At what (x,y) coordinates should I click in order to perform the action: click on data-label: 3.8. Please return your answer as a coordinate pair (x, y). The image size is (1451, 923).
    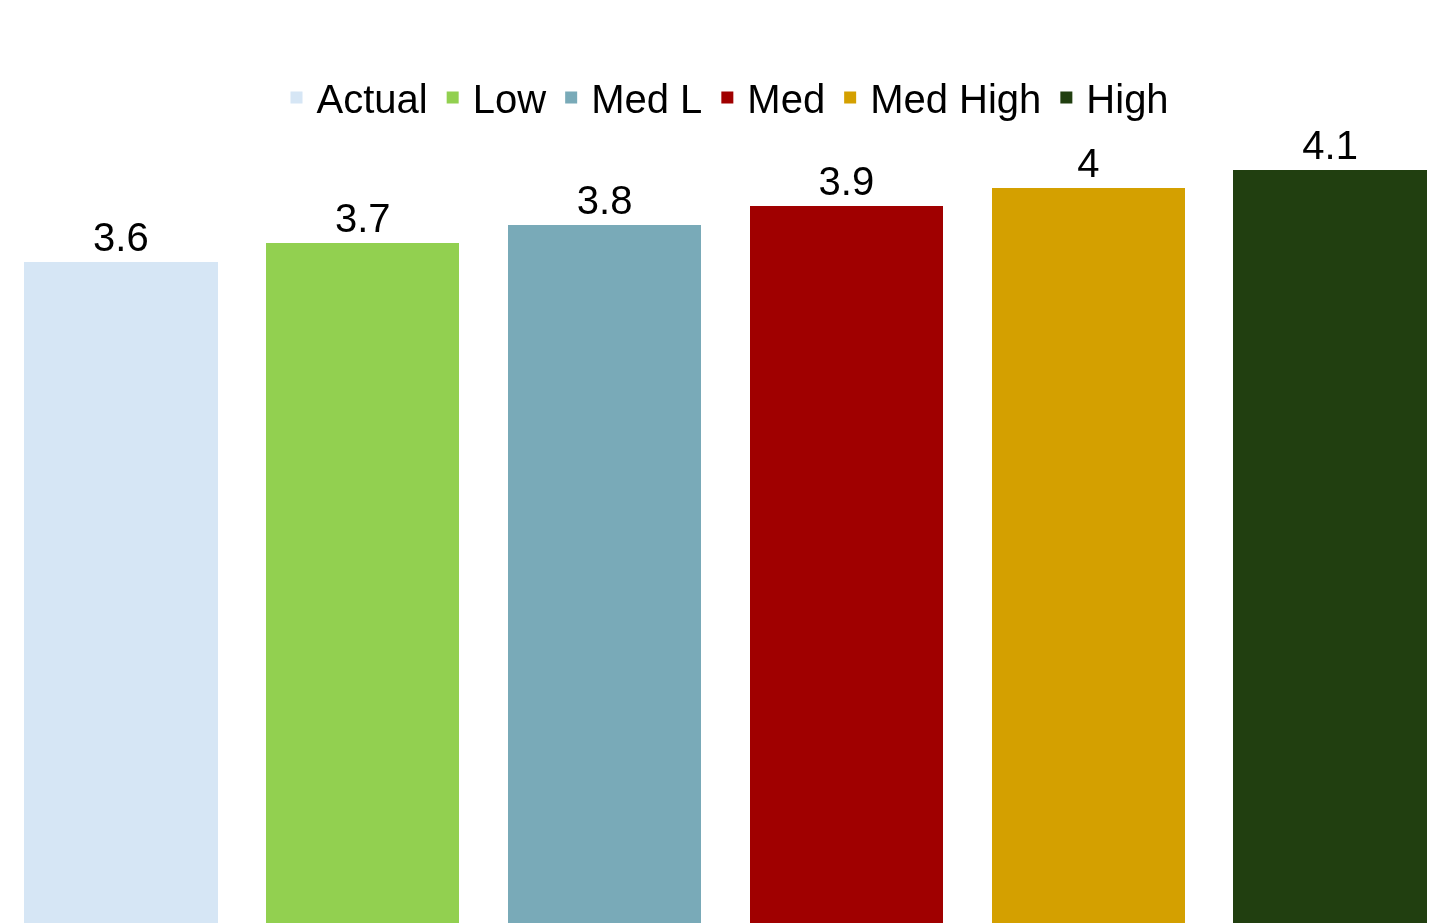
    Looking at the image, I should click on (604, 199).